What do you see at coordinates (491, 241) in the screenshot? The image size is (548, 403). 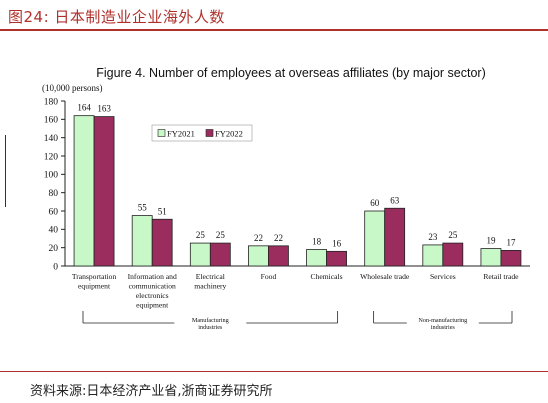 I see `data-label: 19` at bounding box center [491, 241].